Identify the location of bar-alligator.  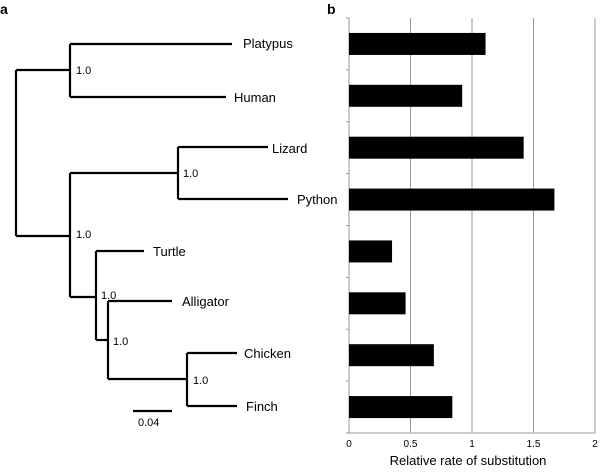
(377, 303).